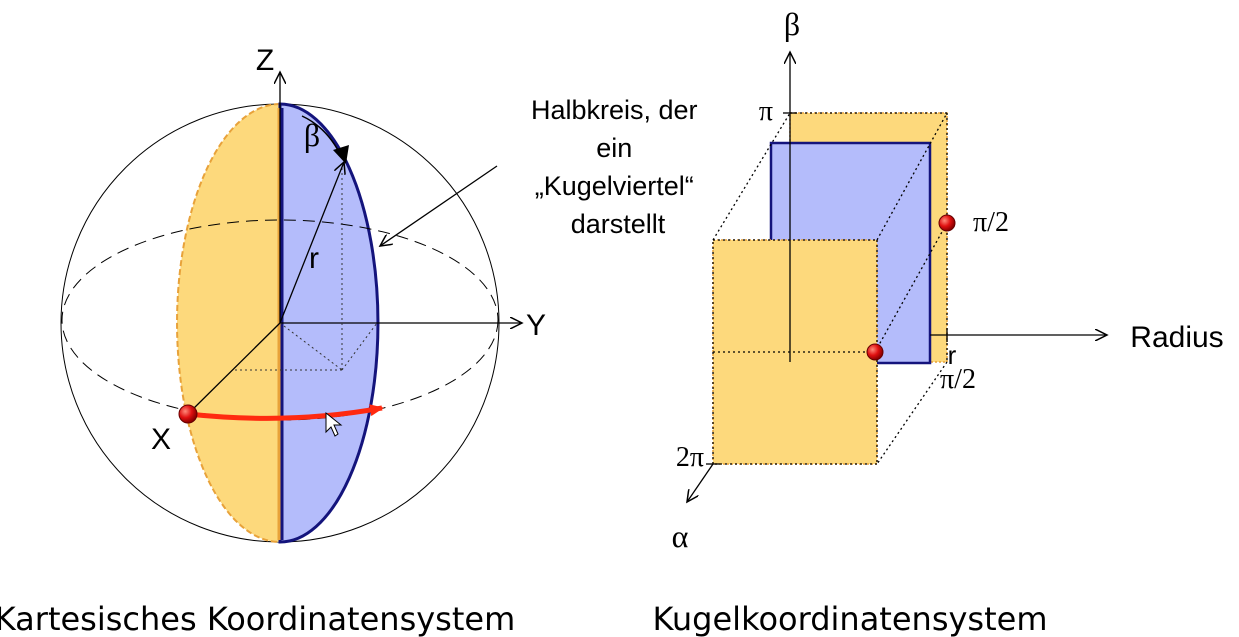  I want to click on beta-label: β, so click(312, 135).